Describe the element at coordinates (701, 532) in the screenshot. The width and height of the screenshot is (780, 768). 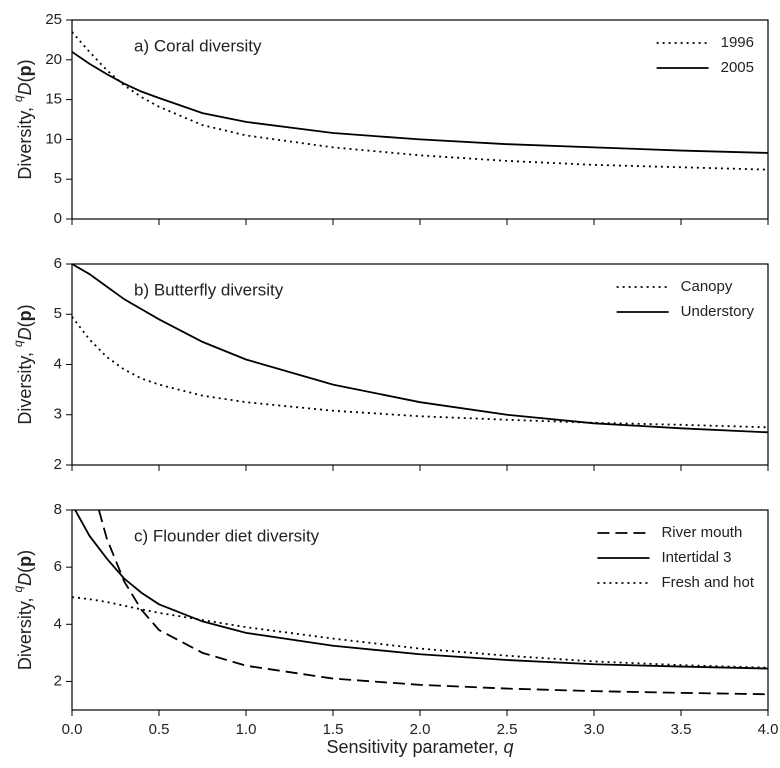
I see `legend-label: River mouth` at that location.